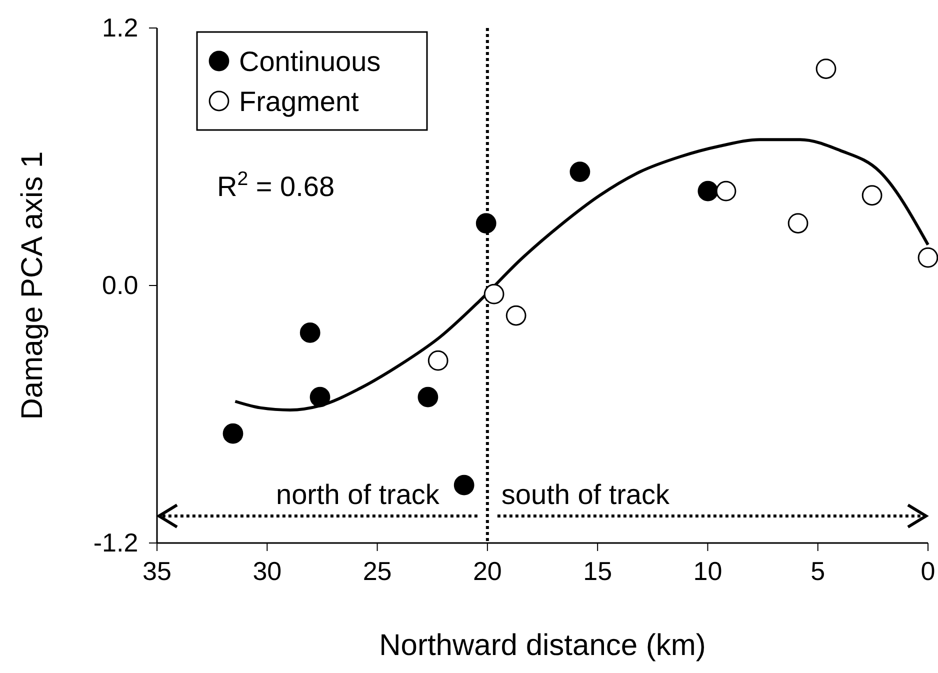  I want to click on x-tick-label: 0, so click(928, 571).